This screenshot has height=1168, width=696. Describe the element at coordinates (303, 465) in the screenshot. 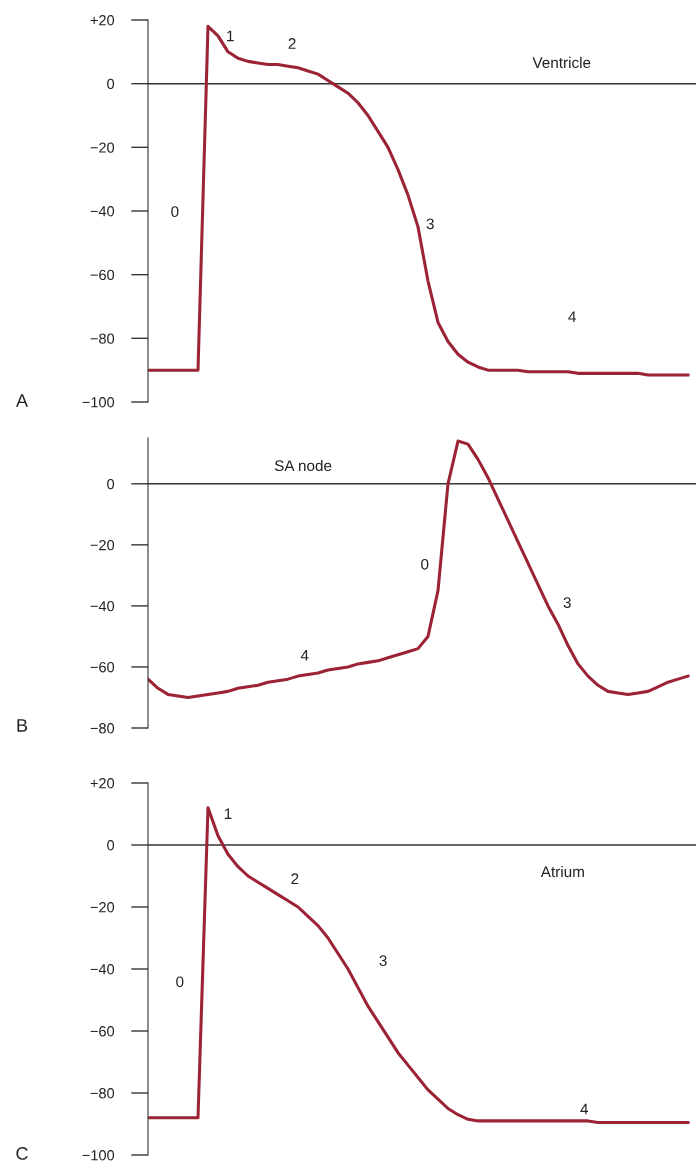

I see `text: SA node` at that location.